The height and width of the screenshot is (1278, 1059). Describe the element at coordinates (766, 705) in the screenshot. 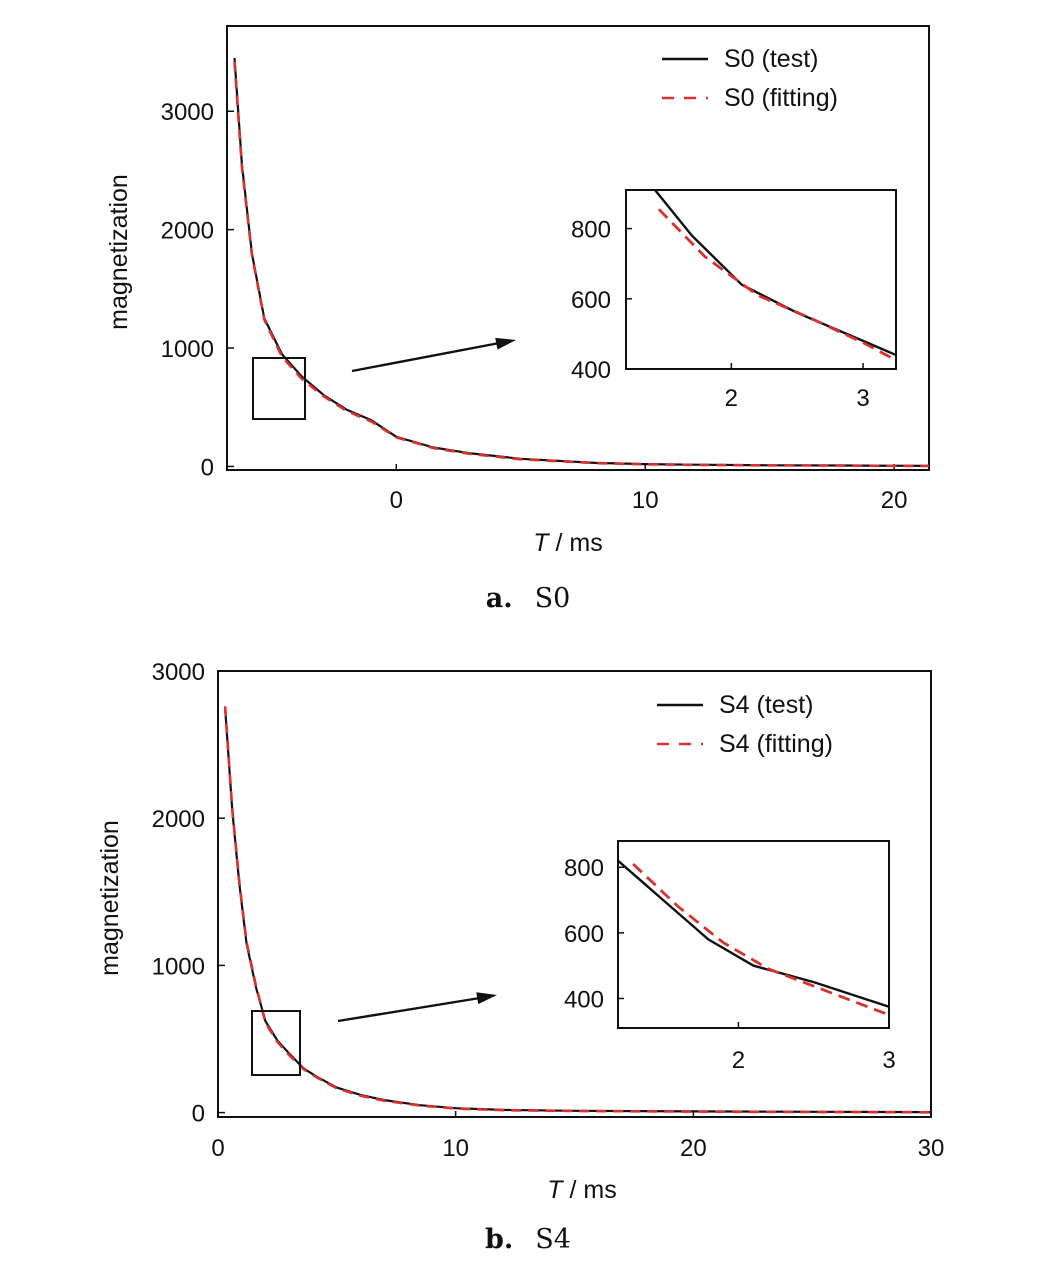

I see `legend-label-test: S4 (test)` at that location.